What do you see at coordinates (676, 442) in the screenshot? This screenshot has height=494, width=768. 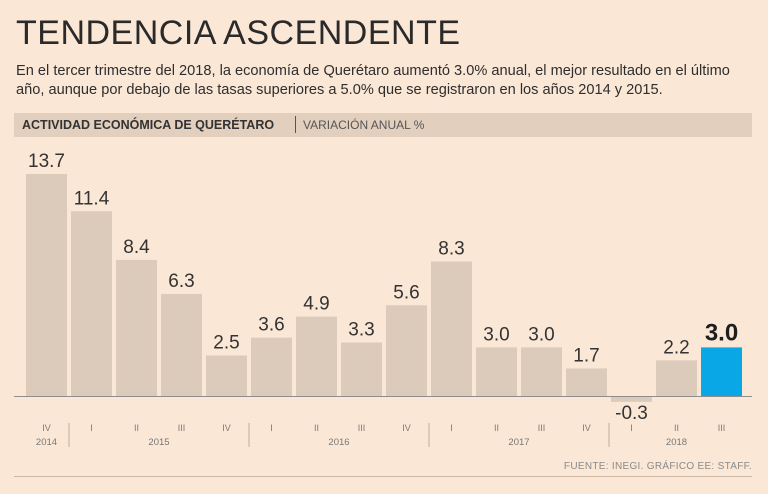 I see `year-label: 2018` at bounding box center [676, 442].